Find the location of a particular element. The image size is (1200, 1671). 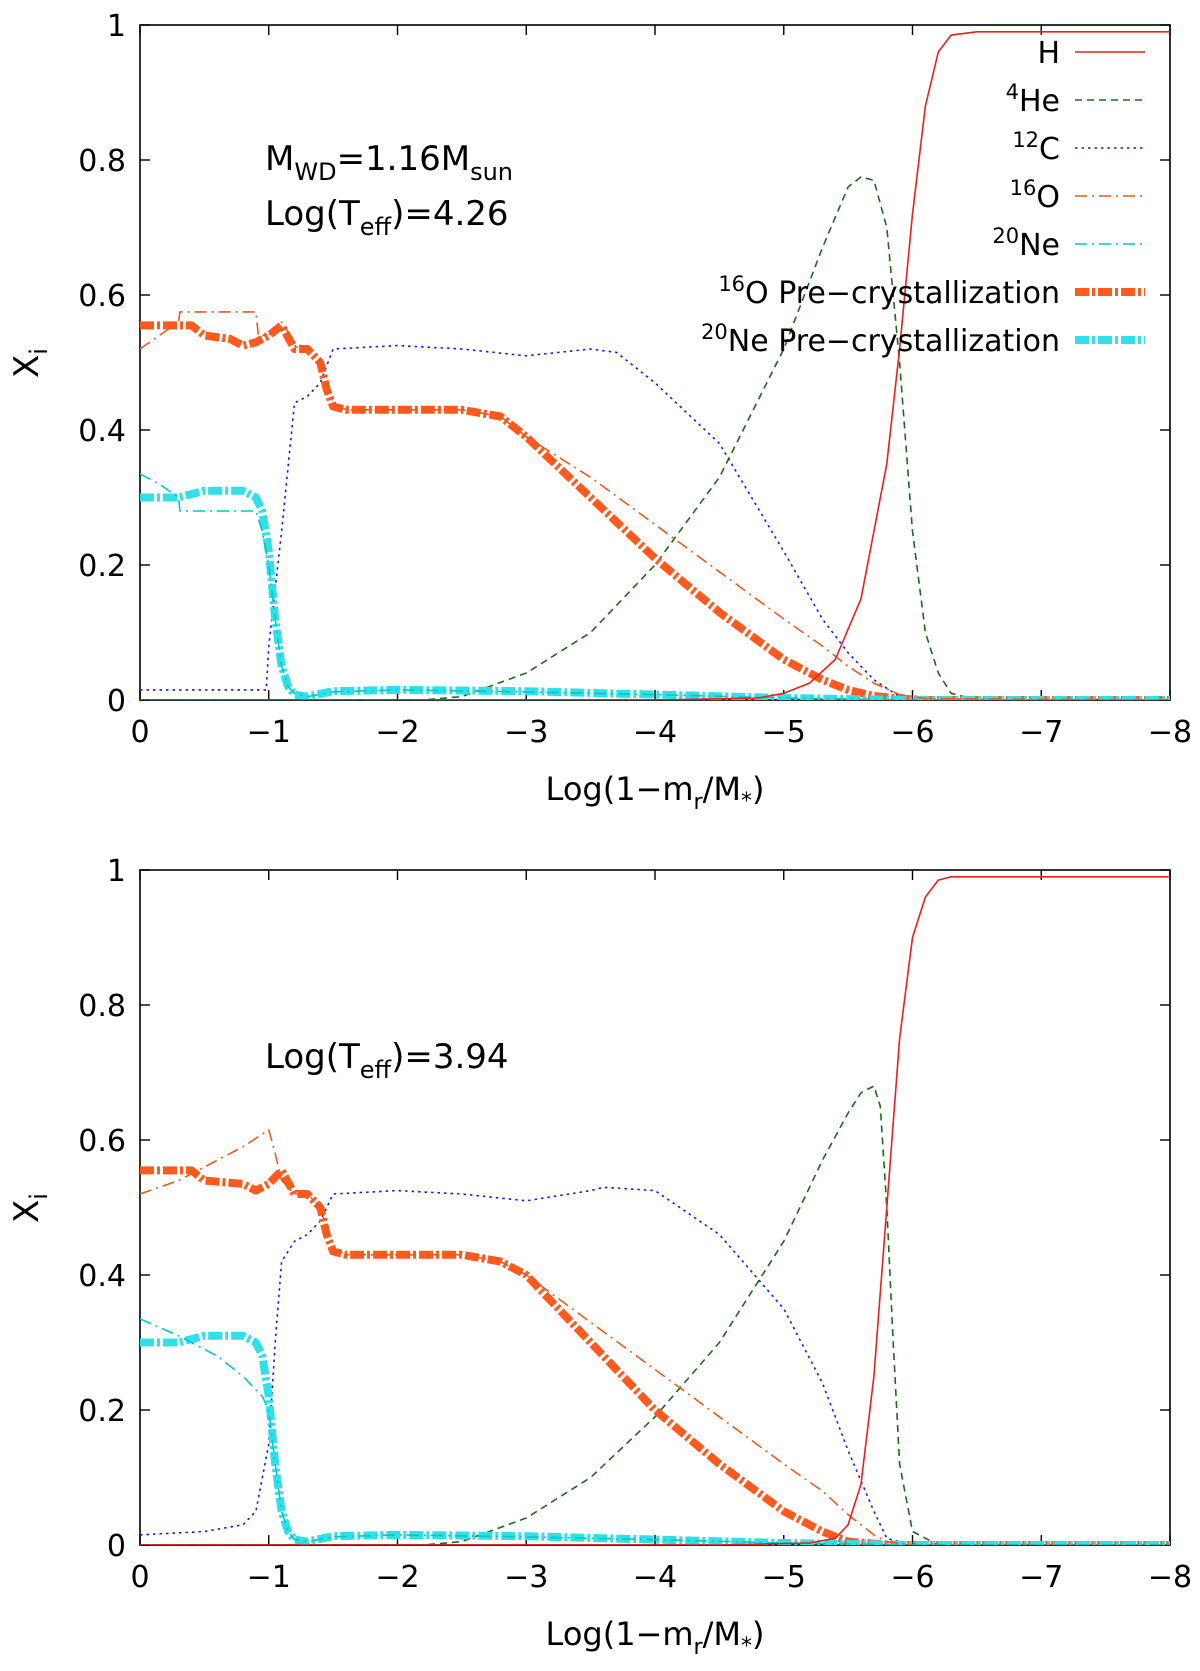

legend-item-He: 4He is located at coordinates (1075, 99).